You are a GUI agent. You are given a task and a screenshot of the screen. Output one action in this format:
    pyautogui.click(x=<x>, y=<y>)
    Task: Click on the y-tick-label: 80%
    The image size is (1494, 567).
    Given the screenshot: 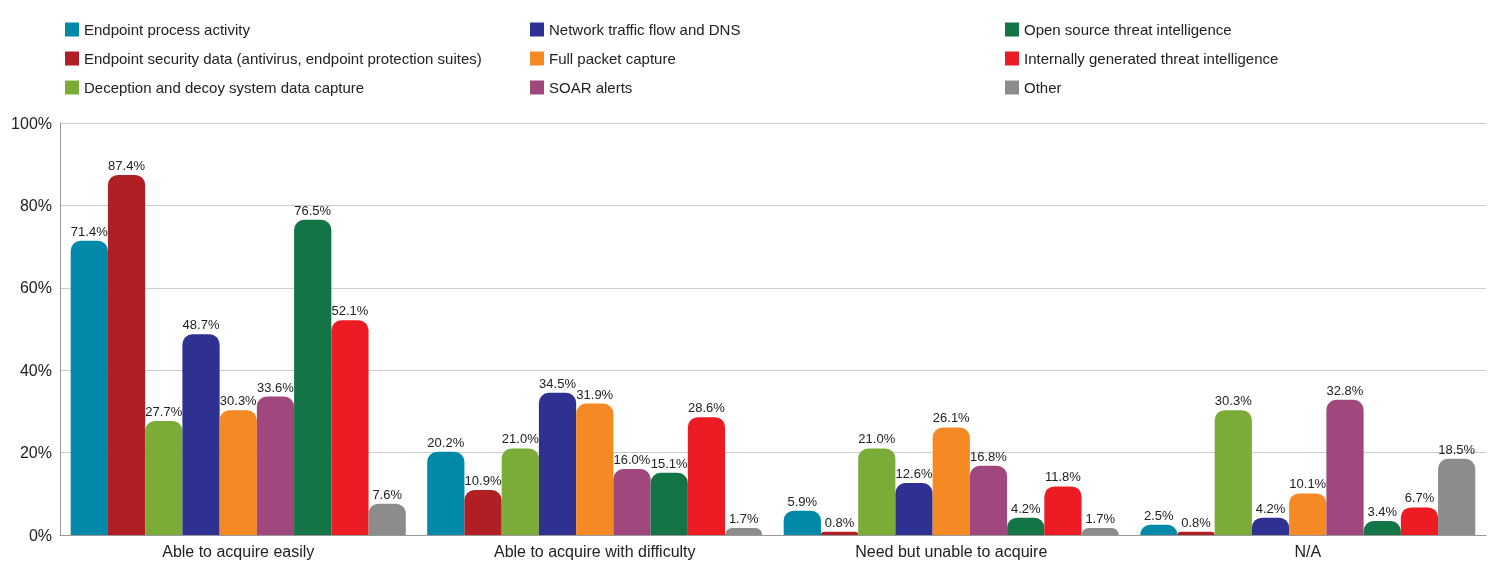 What is the action you would take?
    pyautogui.click(x=35, y=205)
    